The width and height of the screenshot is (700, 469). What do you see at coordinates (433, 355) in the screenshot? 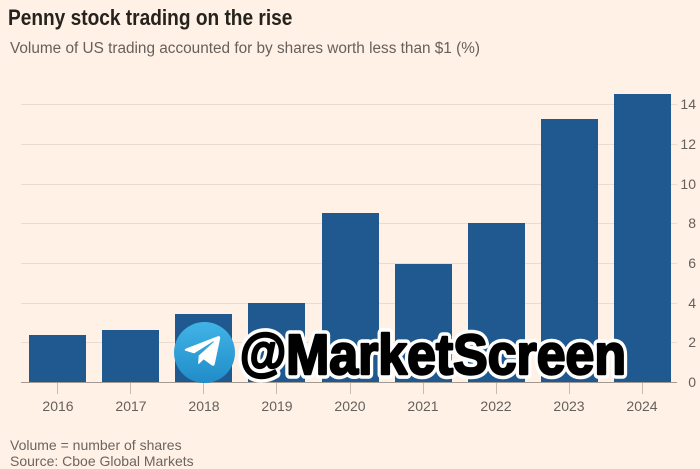
I see `svg-text: @MarketScreen` at bounding box center [433, 355].